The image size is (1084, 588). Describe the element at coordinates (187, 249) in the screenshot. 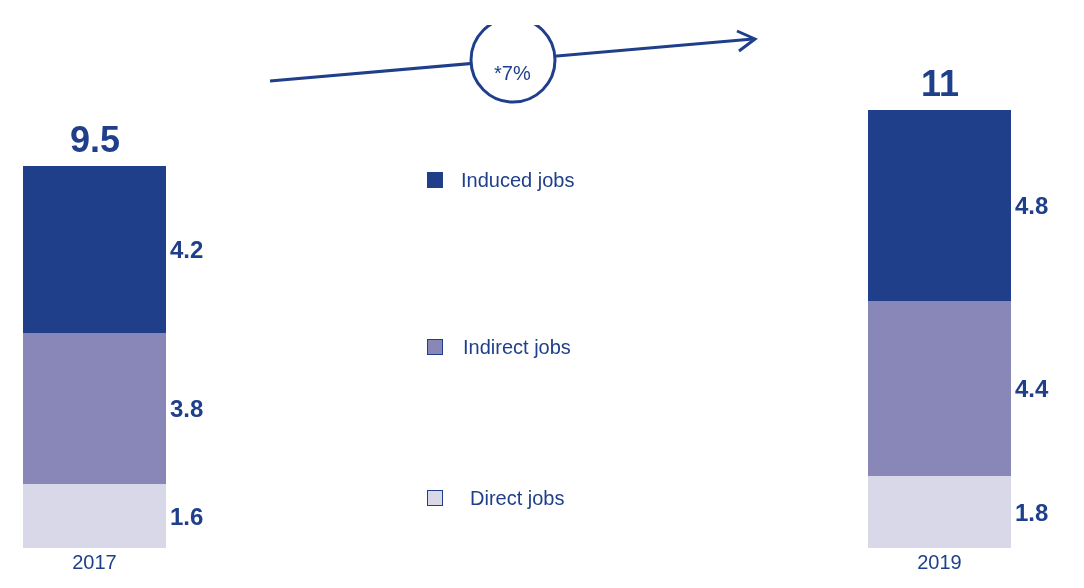

I see `data-label: 4.2` at that location.